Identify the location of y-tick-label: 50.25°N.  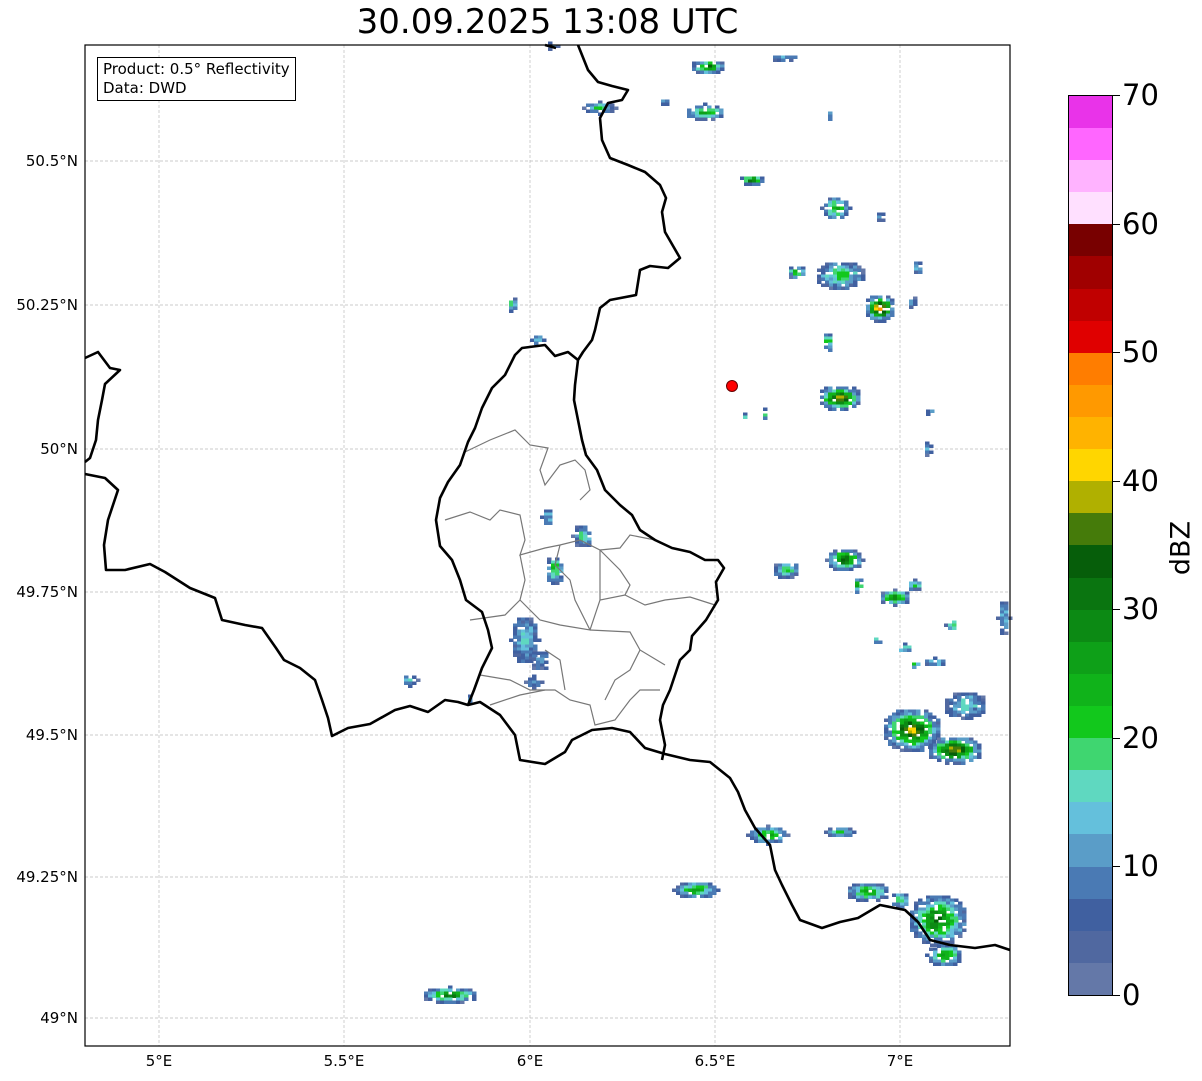
(47, 305).